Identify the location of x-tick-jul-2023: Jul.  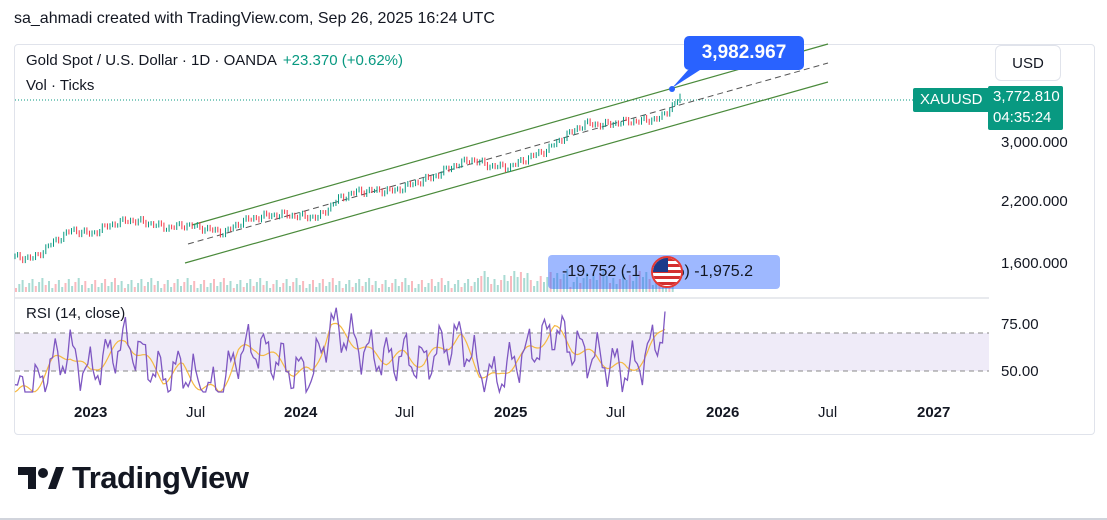
(196, 412).